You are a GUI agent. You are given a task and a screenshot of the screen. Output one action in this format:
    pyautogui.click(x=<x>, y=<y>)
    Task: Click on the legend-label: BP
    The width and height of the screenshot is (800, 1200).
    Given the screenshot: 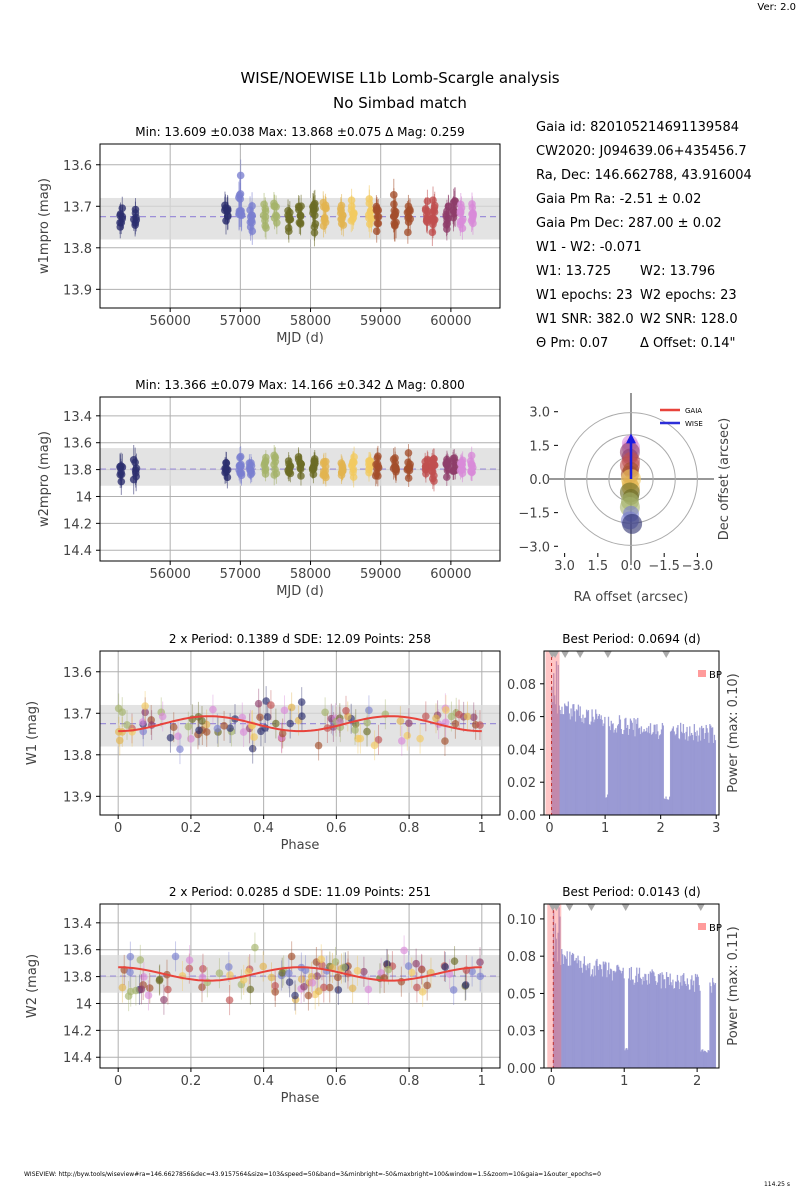 What is the action you would take?
    pyautogui.click(x=715, y=675)
    